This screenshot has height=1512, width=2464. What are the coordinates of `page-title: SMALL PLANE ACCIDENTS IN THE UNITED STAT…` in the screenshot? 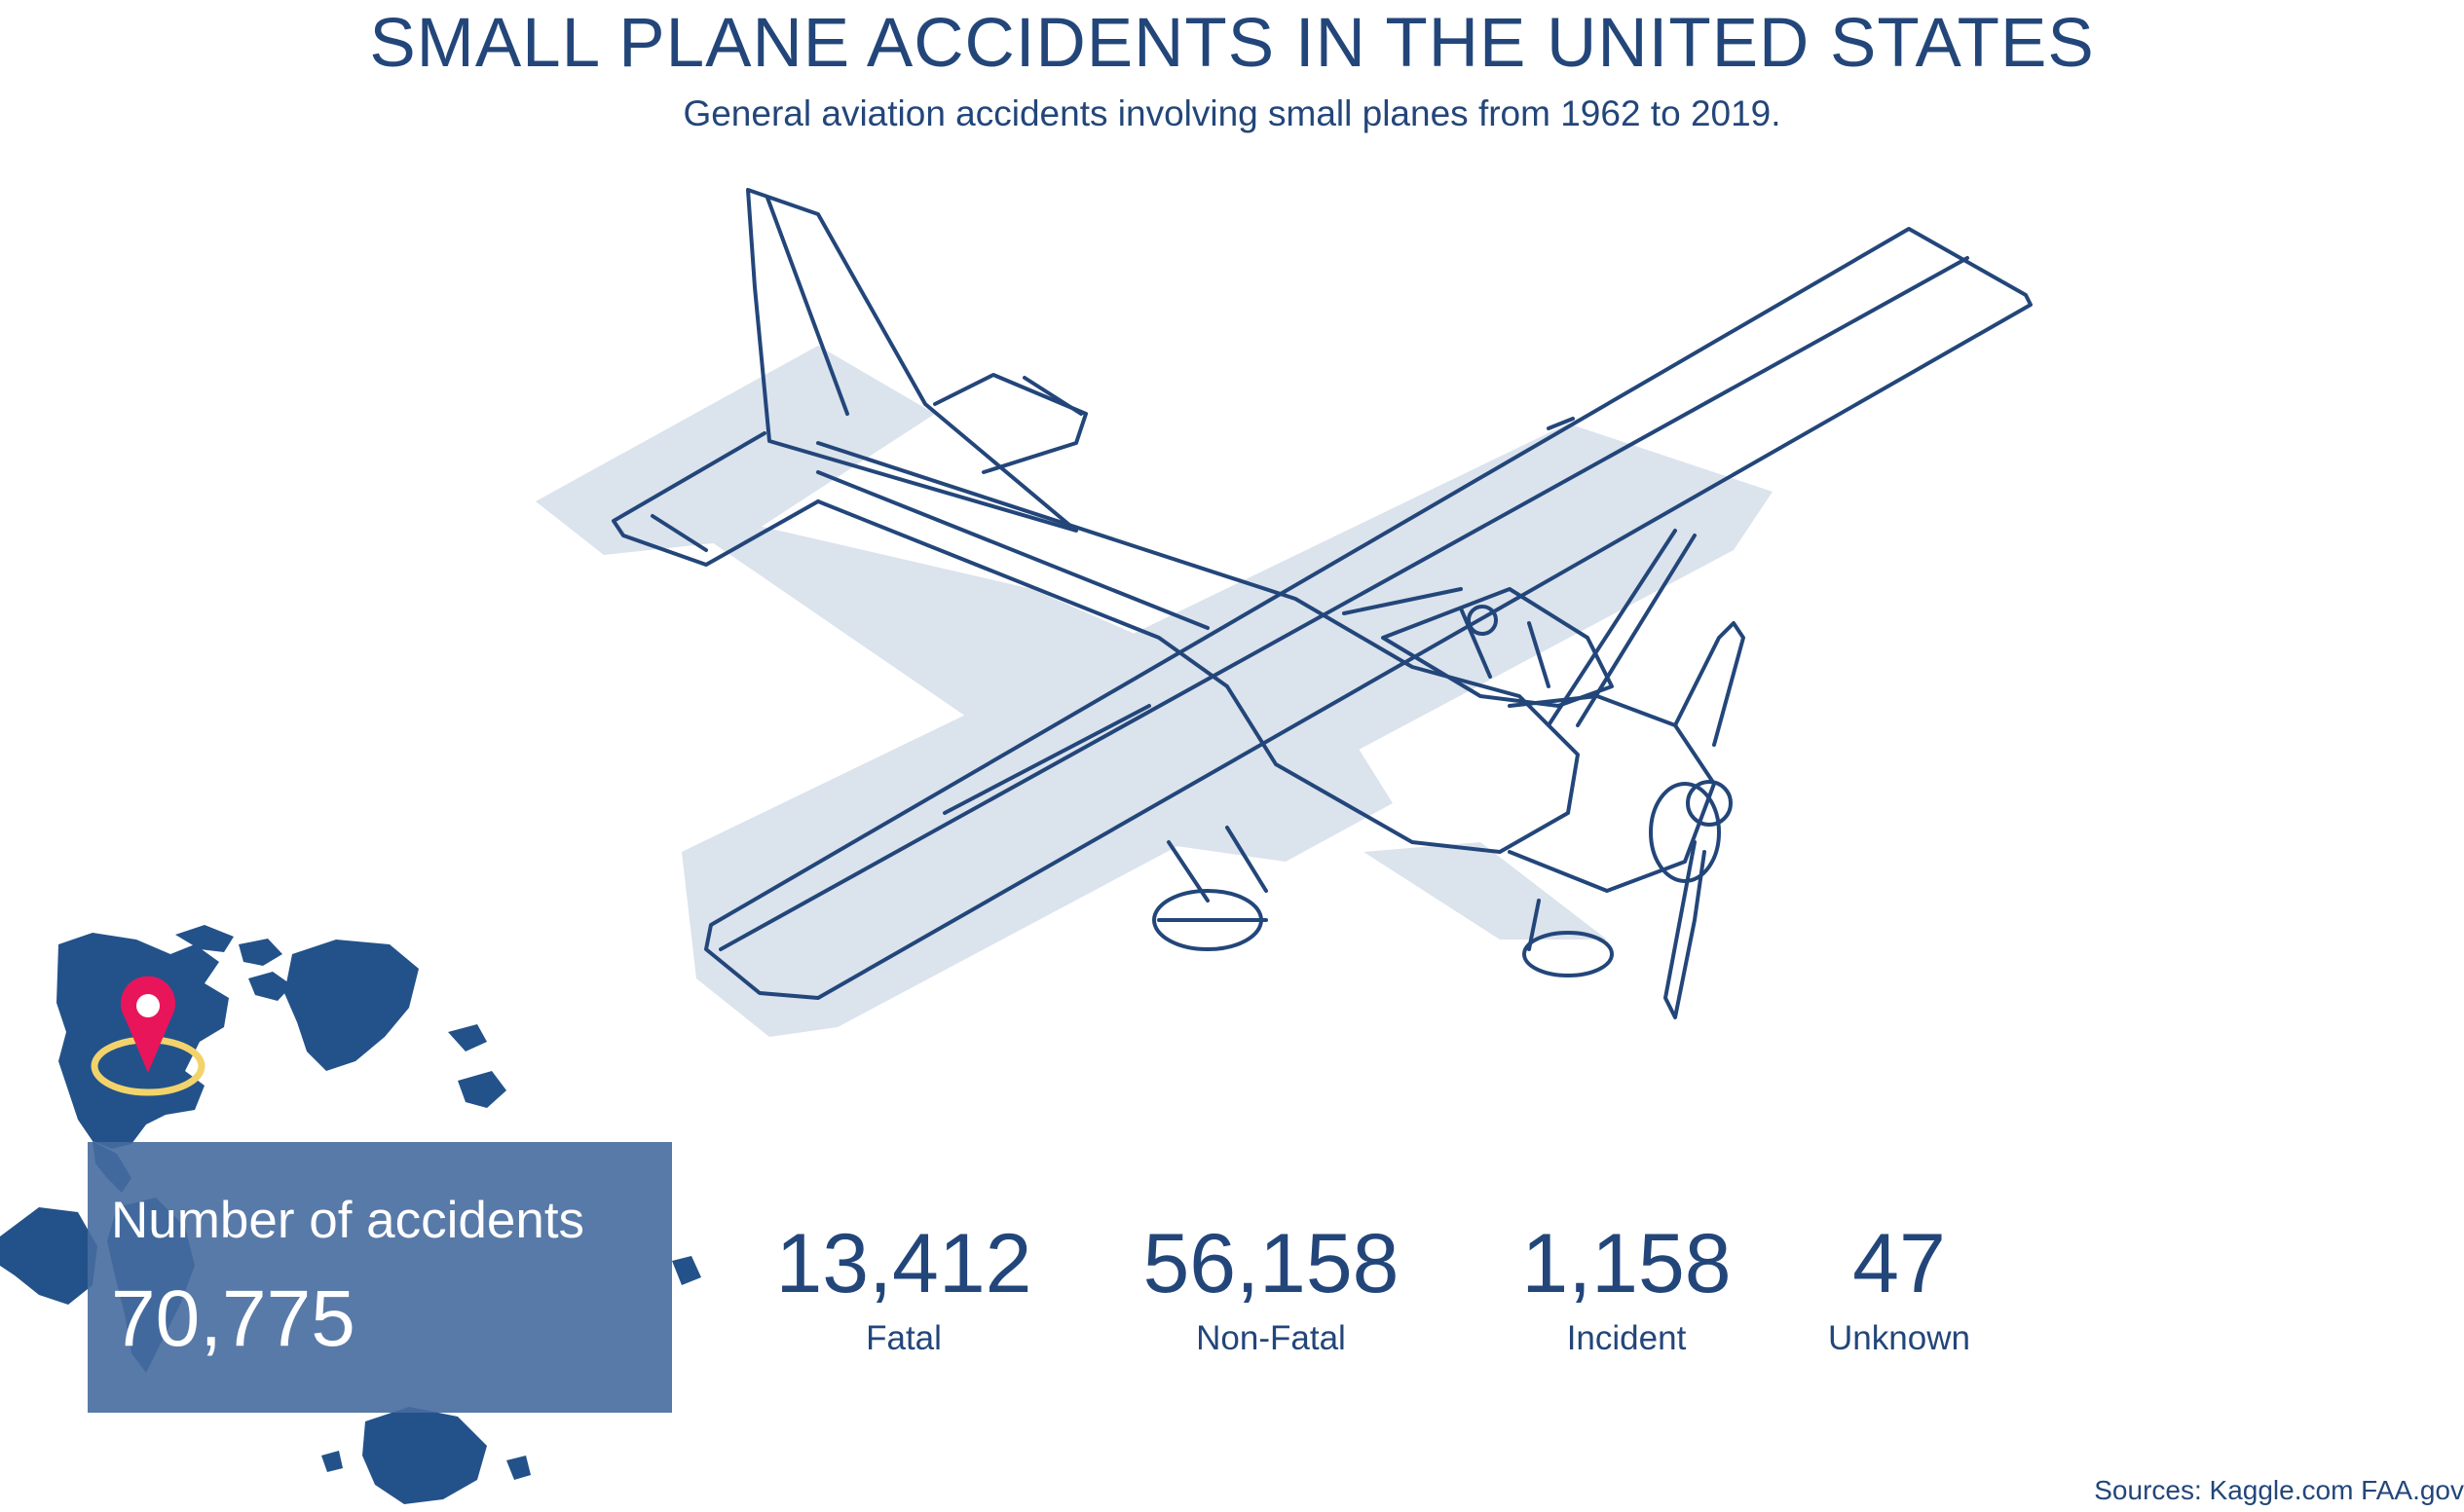 It's located at (1232, 43).